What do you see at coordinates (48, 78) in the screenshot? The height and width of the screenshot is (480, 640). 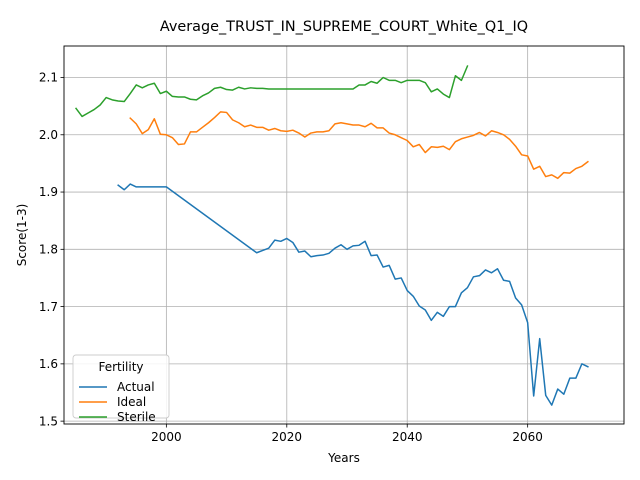 I see `y-tick-label: 2.1` at bounding box center [48, 78].